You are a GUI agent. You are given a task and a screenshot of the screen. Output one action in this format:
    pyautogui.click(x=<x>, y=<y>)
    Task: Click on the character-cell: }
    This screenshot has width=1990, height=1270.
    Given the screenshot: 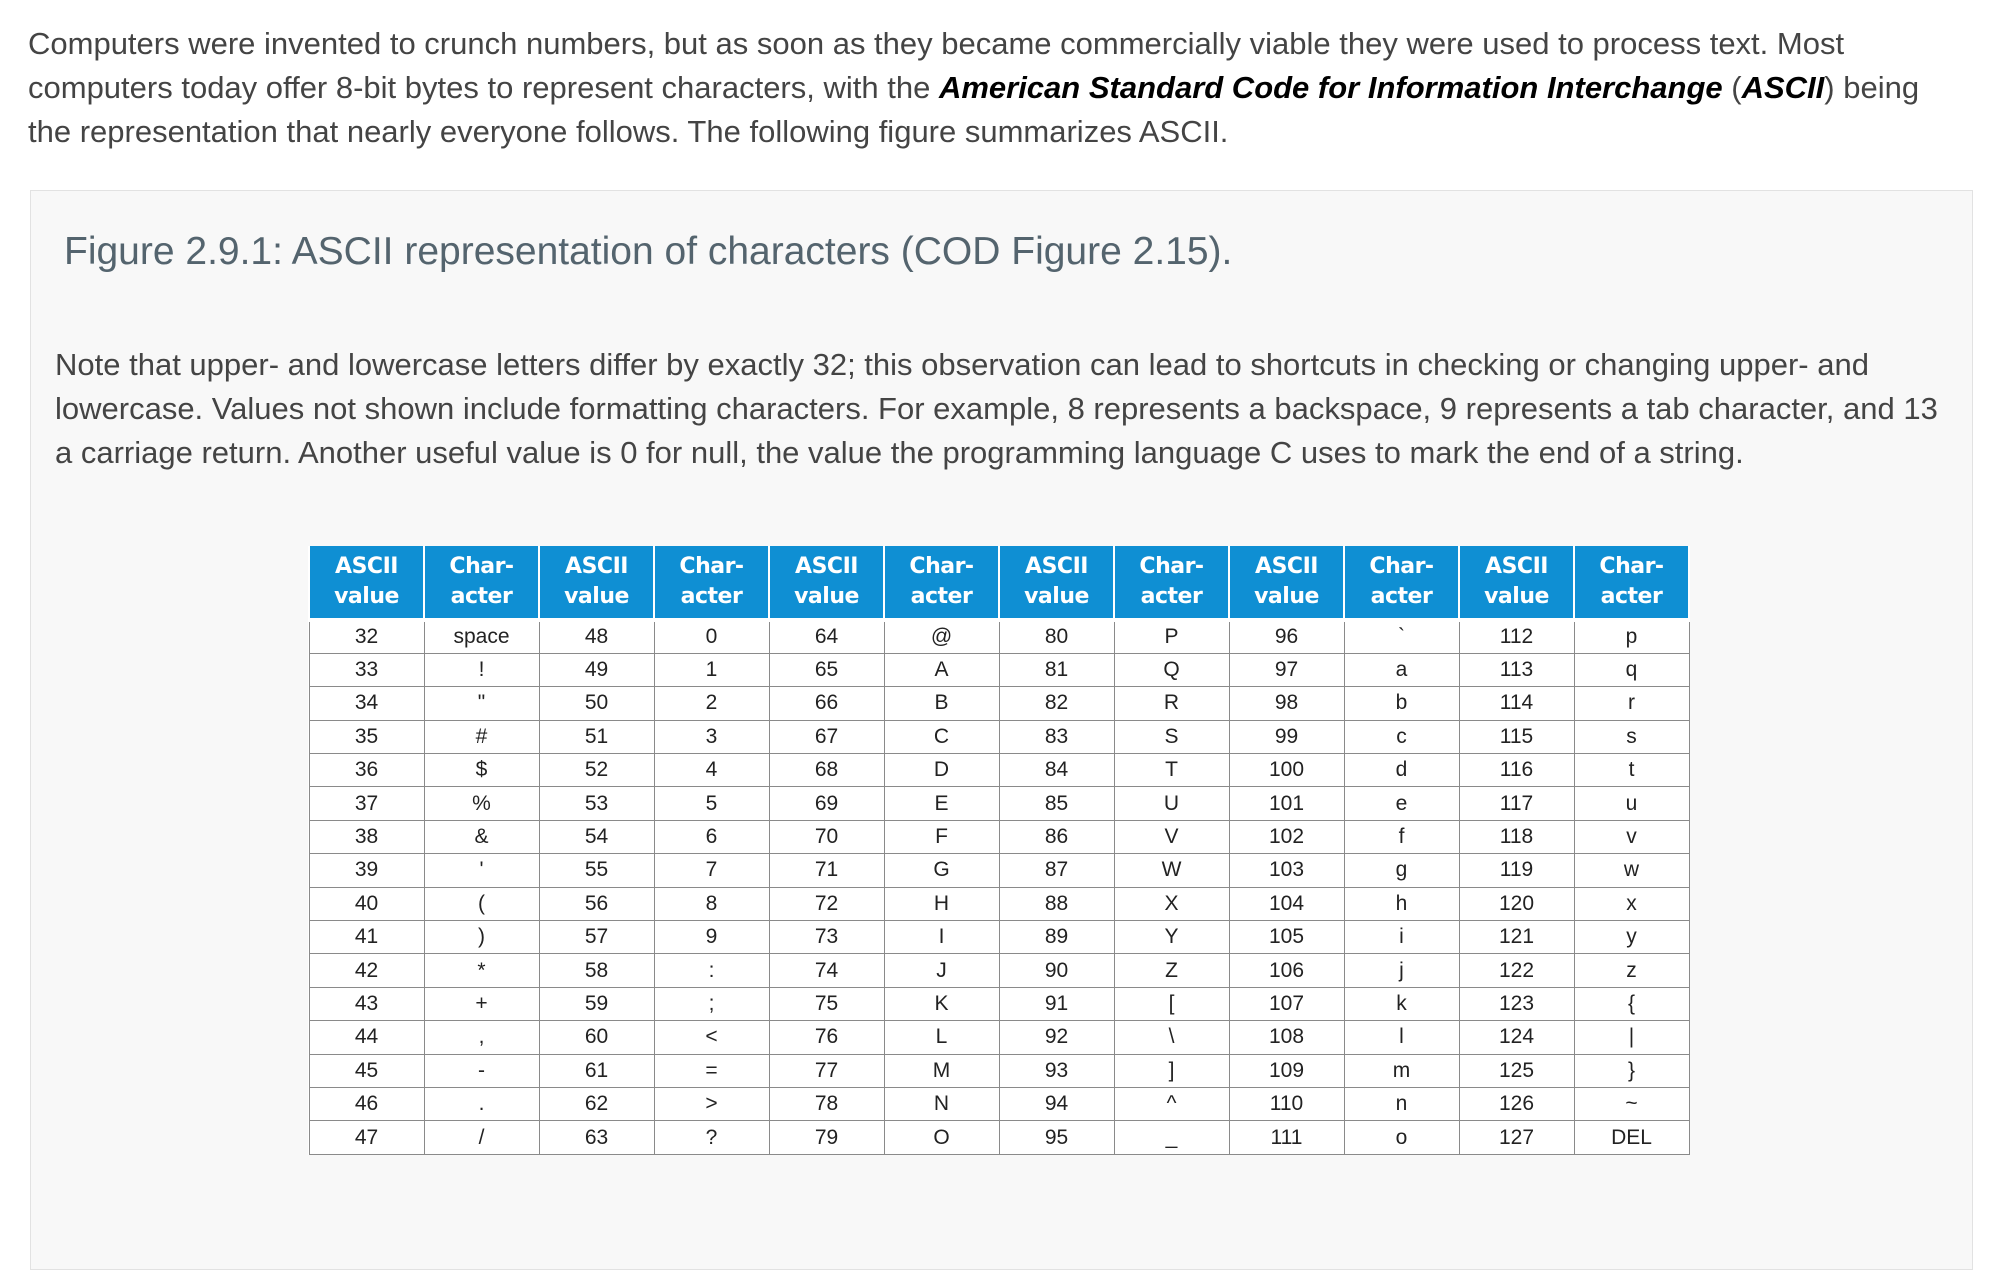 What is the action you would take?
    pyautogui.click(x=1631, y=1070)
    